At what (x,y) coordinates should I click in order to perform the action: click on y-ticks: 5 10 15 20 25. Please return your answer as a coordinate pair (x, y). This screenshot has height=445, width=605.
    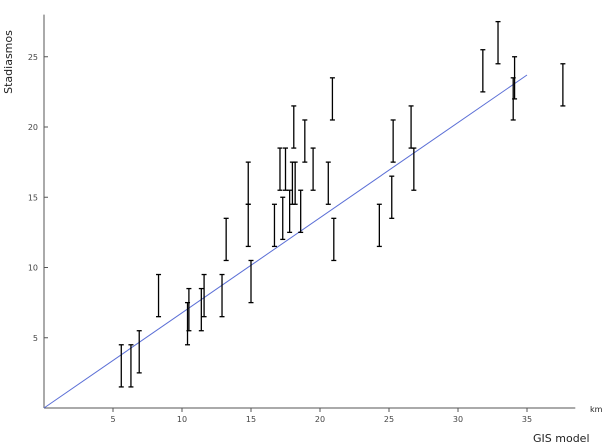
    Looking at the image, I should click on (38, 198).